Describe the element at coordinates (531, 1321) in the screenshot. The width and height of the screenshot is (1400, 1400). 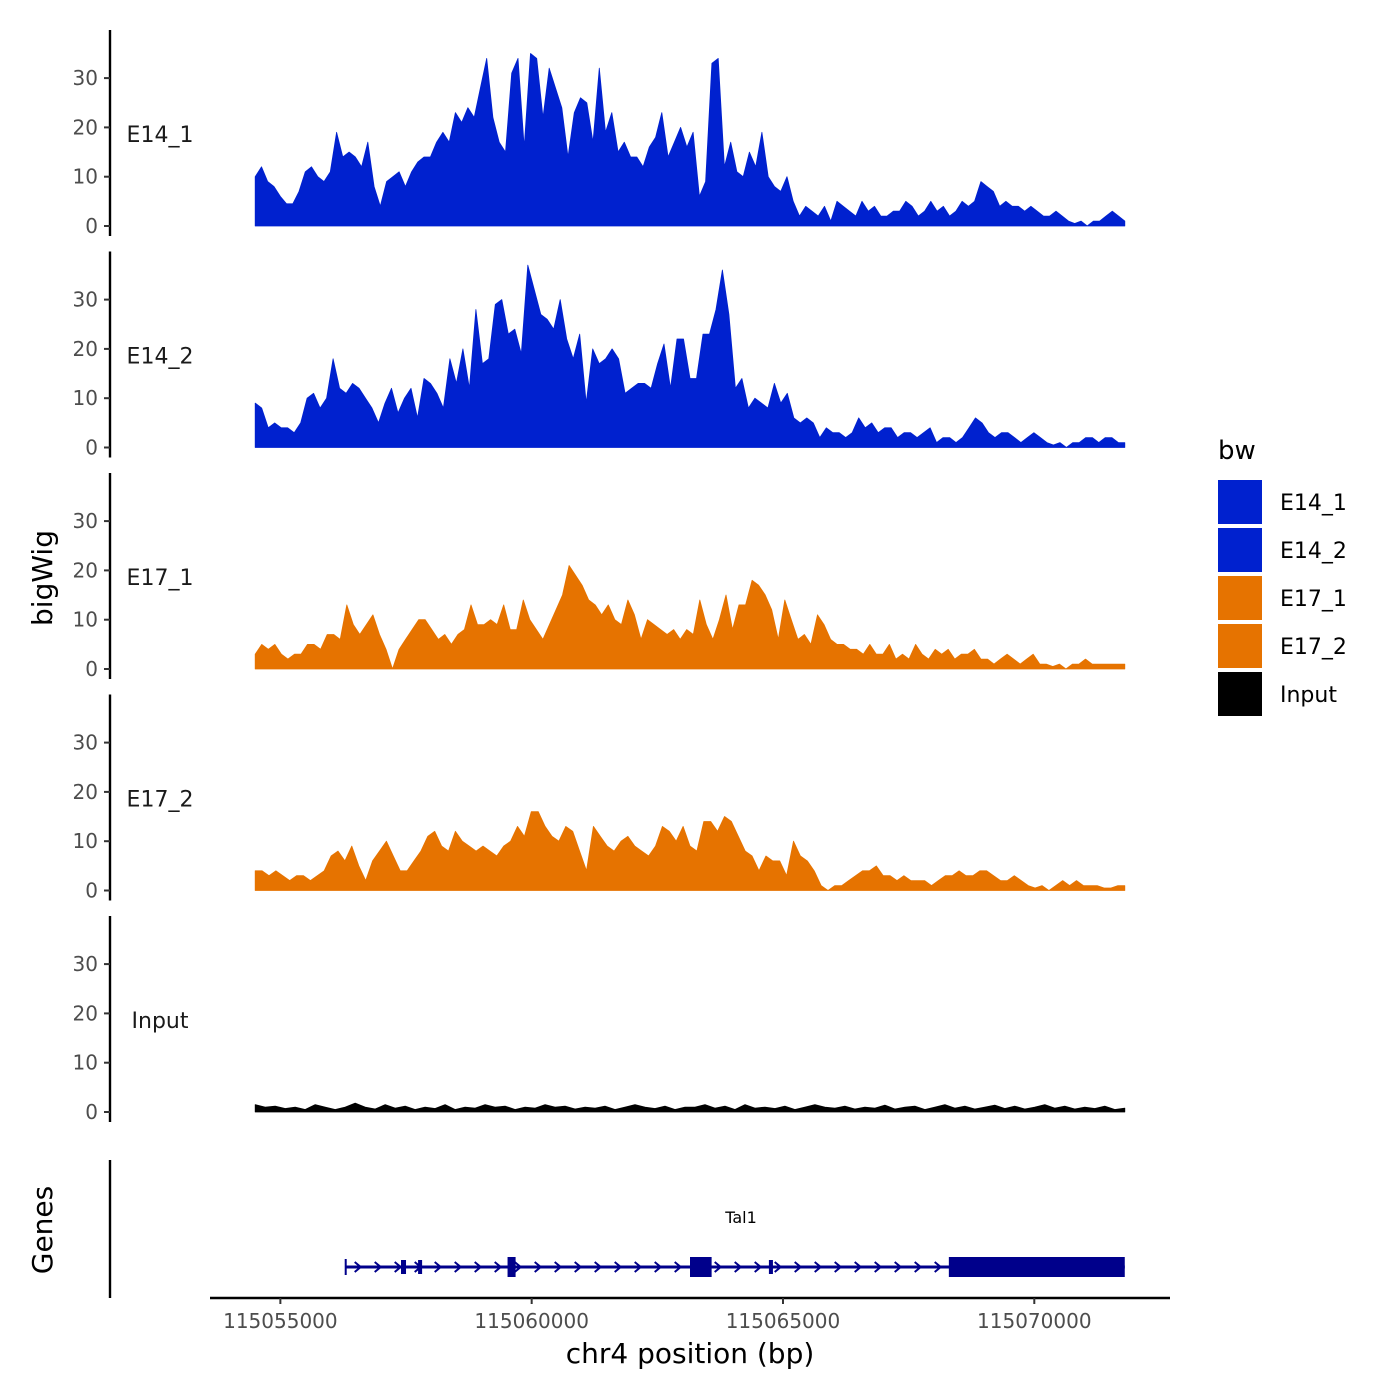
I see `x-tick-label: 115060000` at that location.